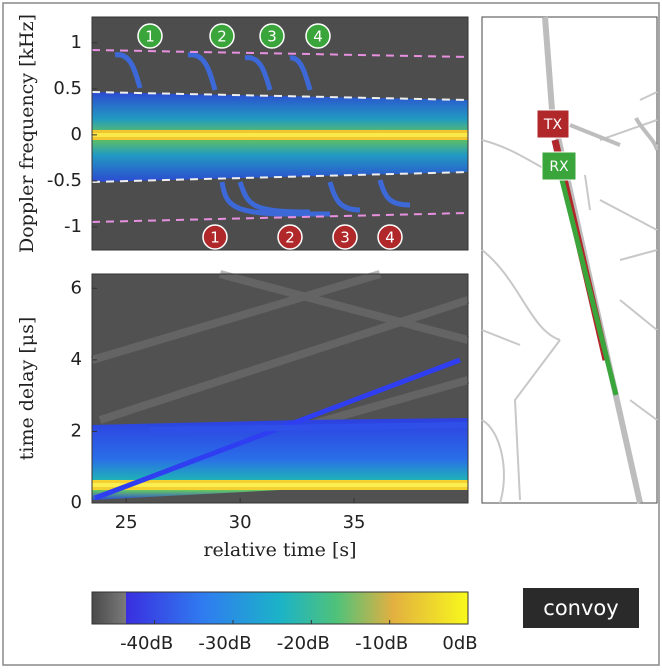 This screenshot has height=672, width=662. I want to click on colorbar-frame, so click(280, 608).